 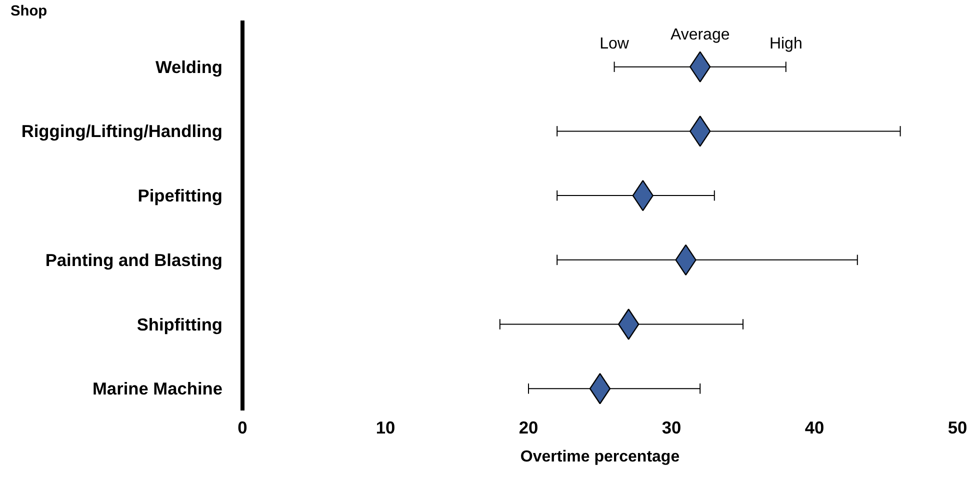 I want to click on y-tick-label: Shipfitting, so click(x=179, y=324).